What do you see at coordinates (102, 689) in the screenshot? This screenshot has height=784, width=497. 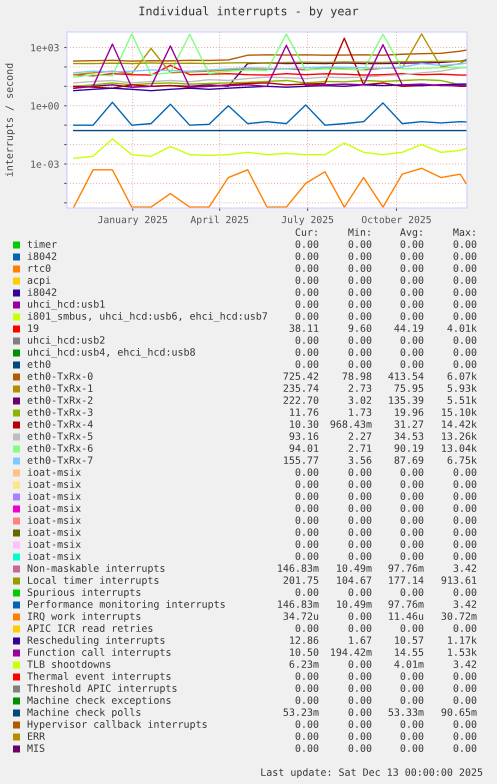 I see `legend-label: Threshold APIC interrupts` at bounding box center [102, 689].